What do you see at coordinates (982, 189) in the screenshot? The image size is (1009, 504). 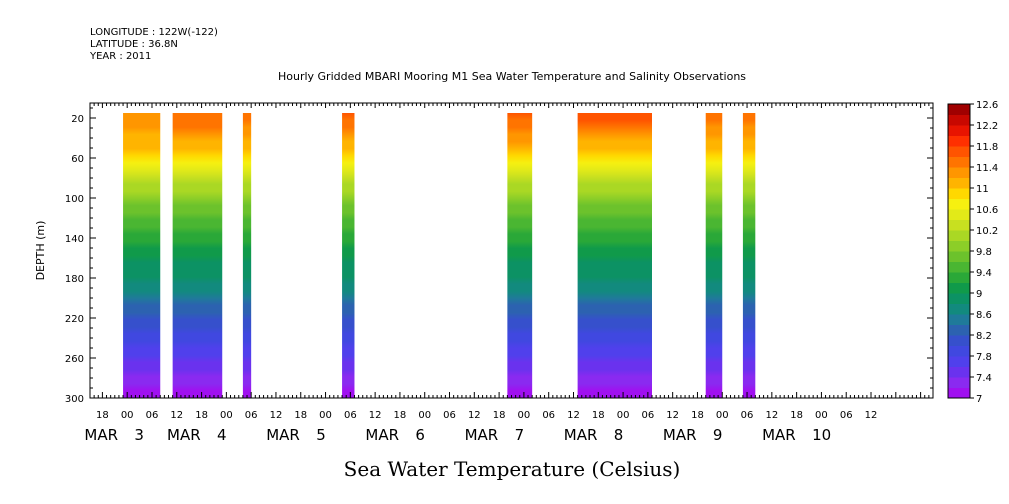 I see `colorbar-label: 11` at bounding box center [982, 189].